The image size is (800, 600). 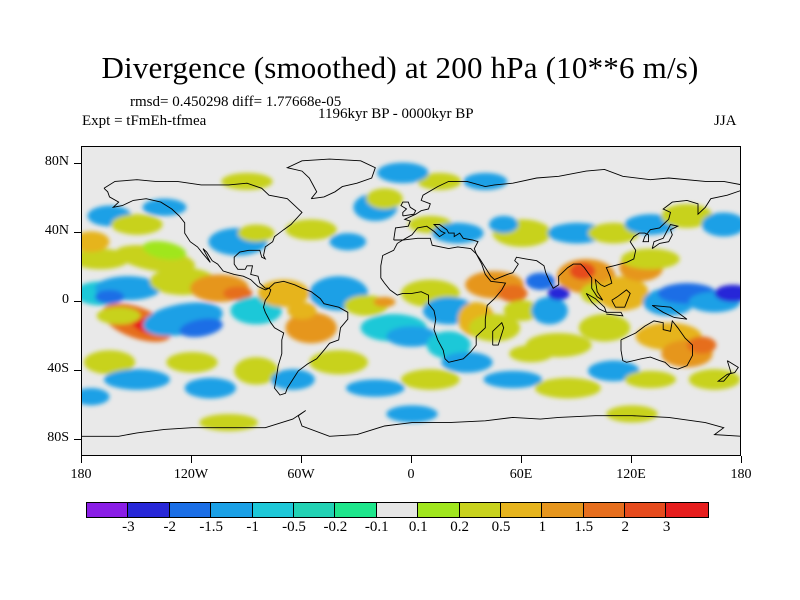 What do you see at coordinates (521, 474) in the screenshot?
I see `lon-tick-label: 60E` at bounding box center [521, 474].